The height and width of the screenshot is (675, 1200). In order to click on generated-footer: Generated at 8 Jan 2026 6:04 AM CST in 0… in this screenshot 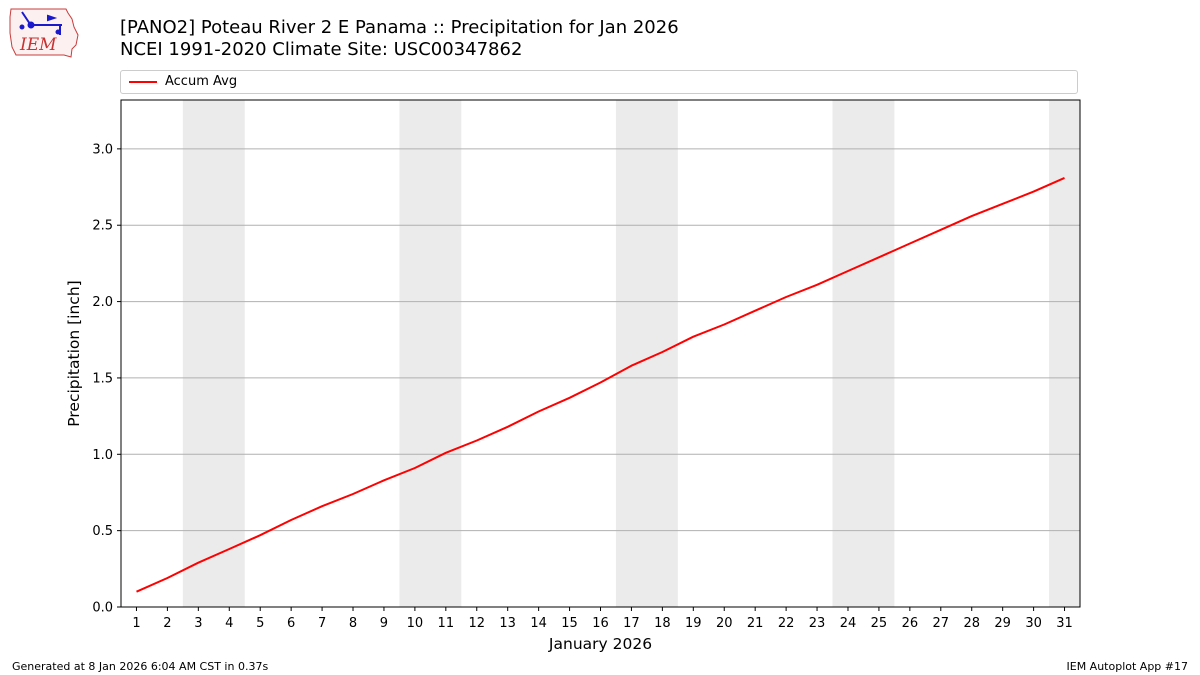, I will do `click(140, 666)`.